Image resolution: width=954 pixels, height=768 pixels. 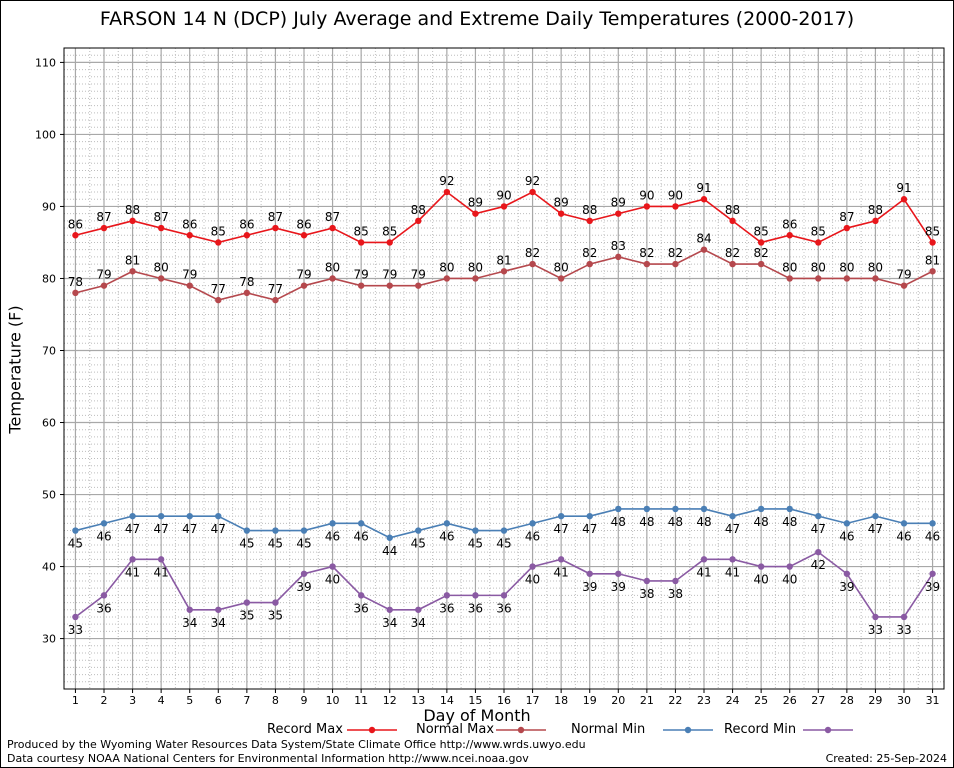 What do you see at coordinates (49, 639) in the screenshot?
I see `y-tick-label: 30` at bounding box center [49, 639].